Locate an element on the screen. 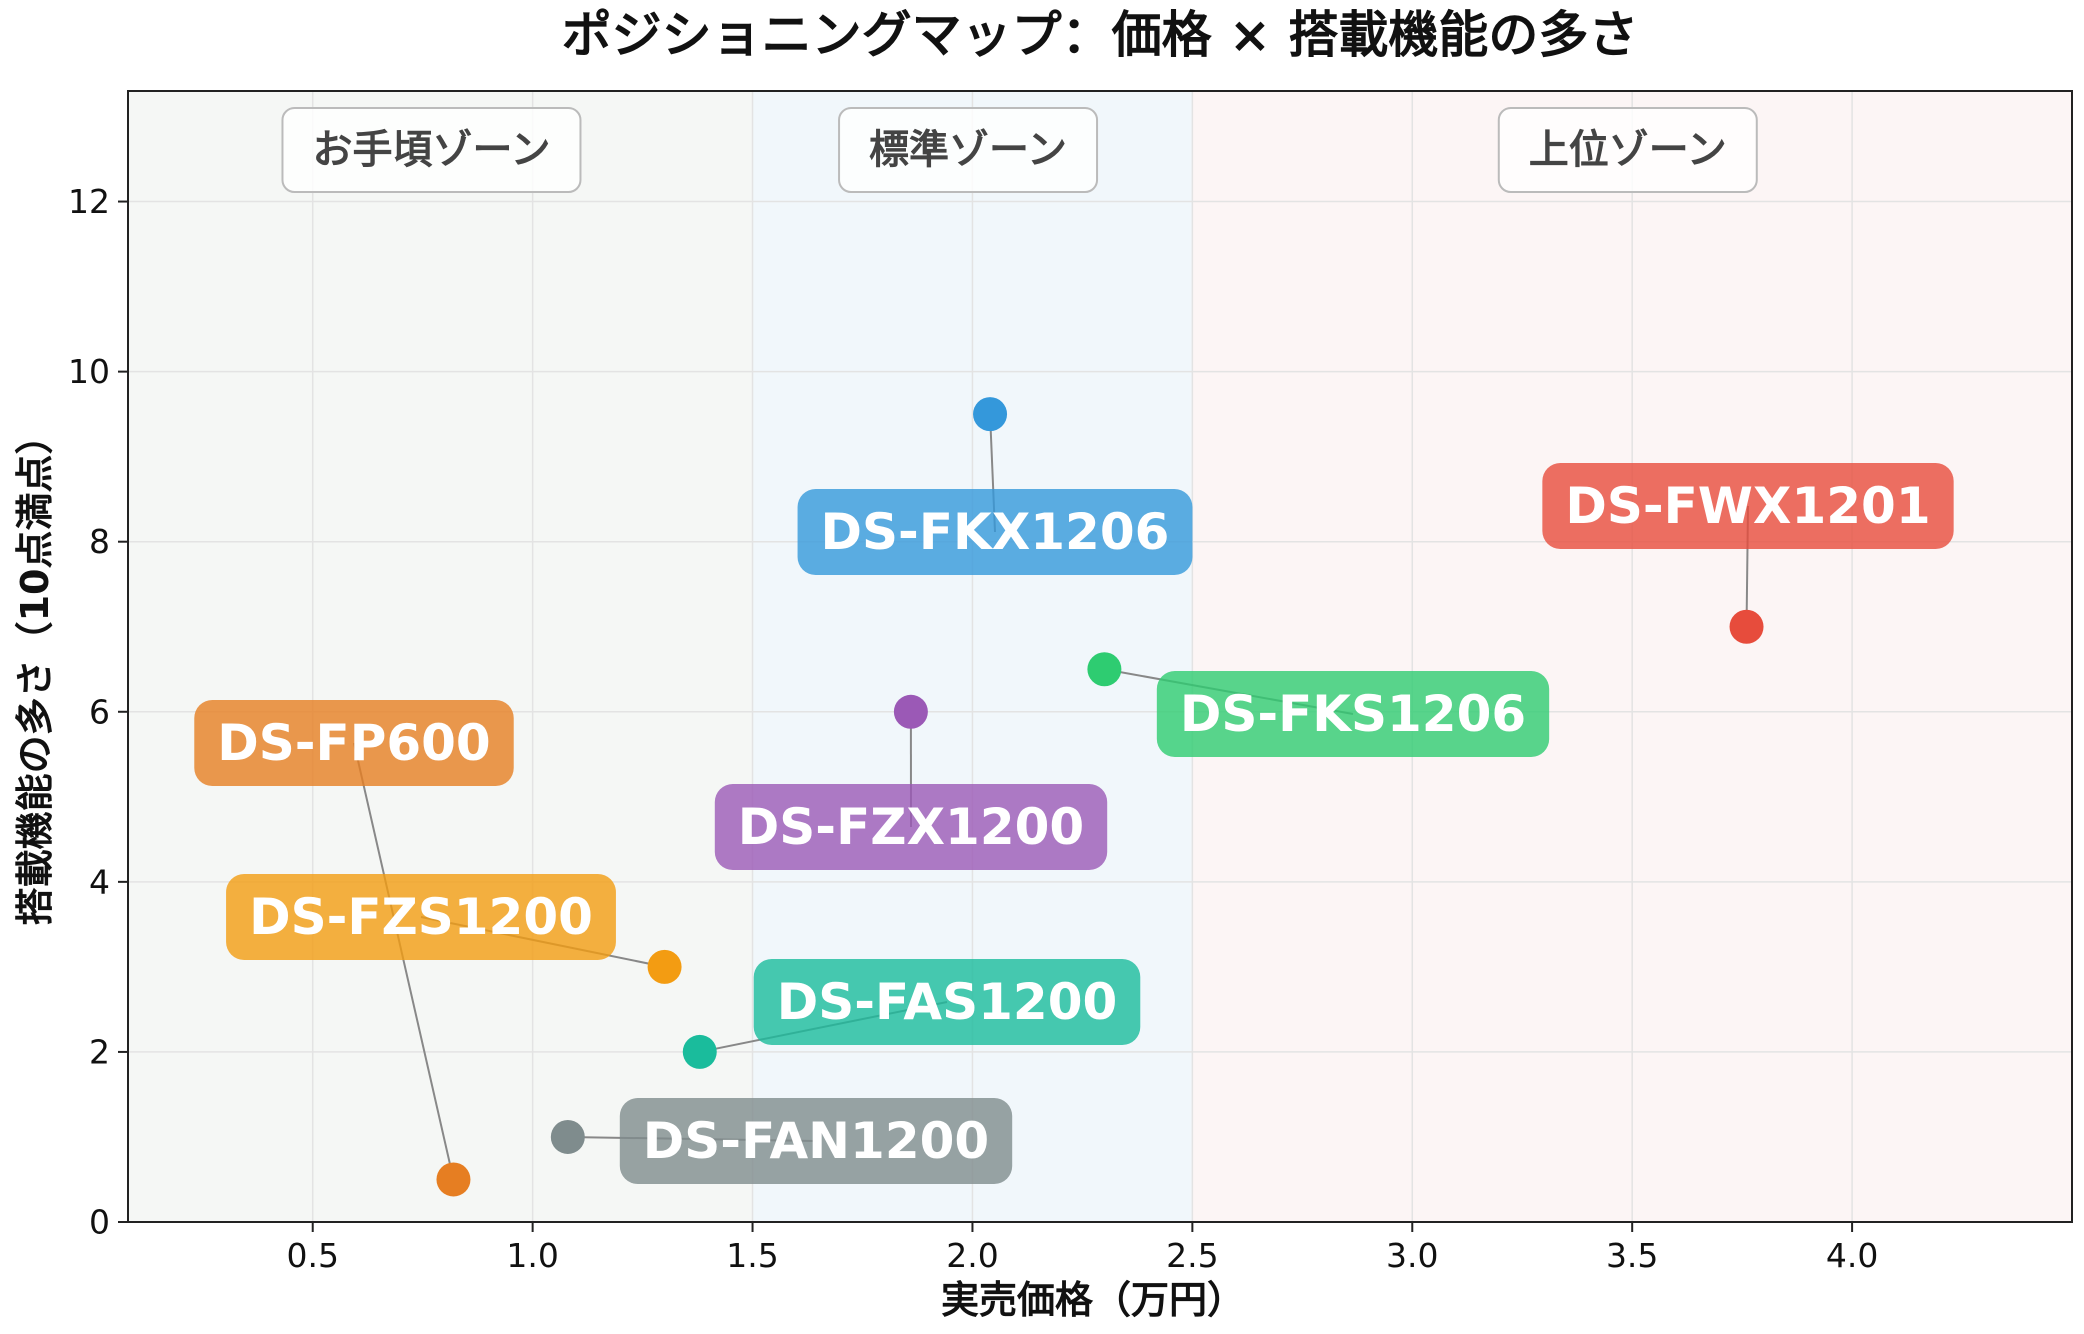  y-tick-label: 4 is located at coordinates (99, 881).